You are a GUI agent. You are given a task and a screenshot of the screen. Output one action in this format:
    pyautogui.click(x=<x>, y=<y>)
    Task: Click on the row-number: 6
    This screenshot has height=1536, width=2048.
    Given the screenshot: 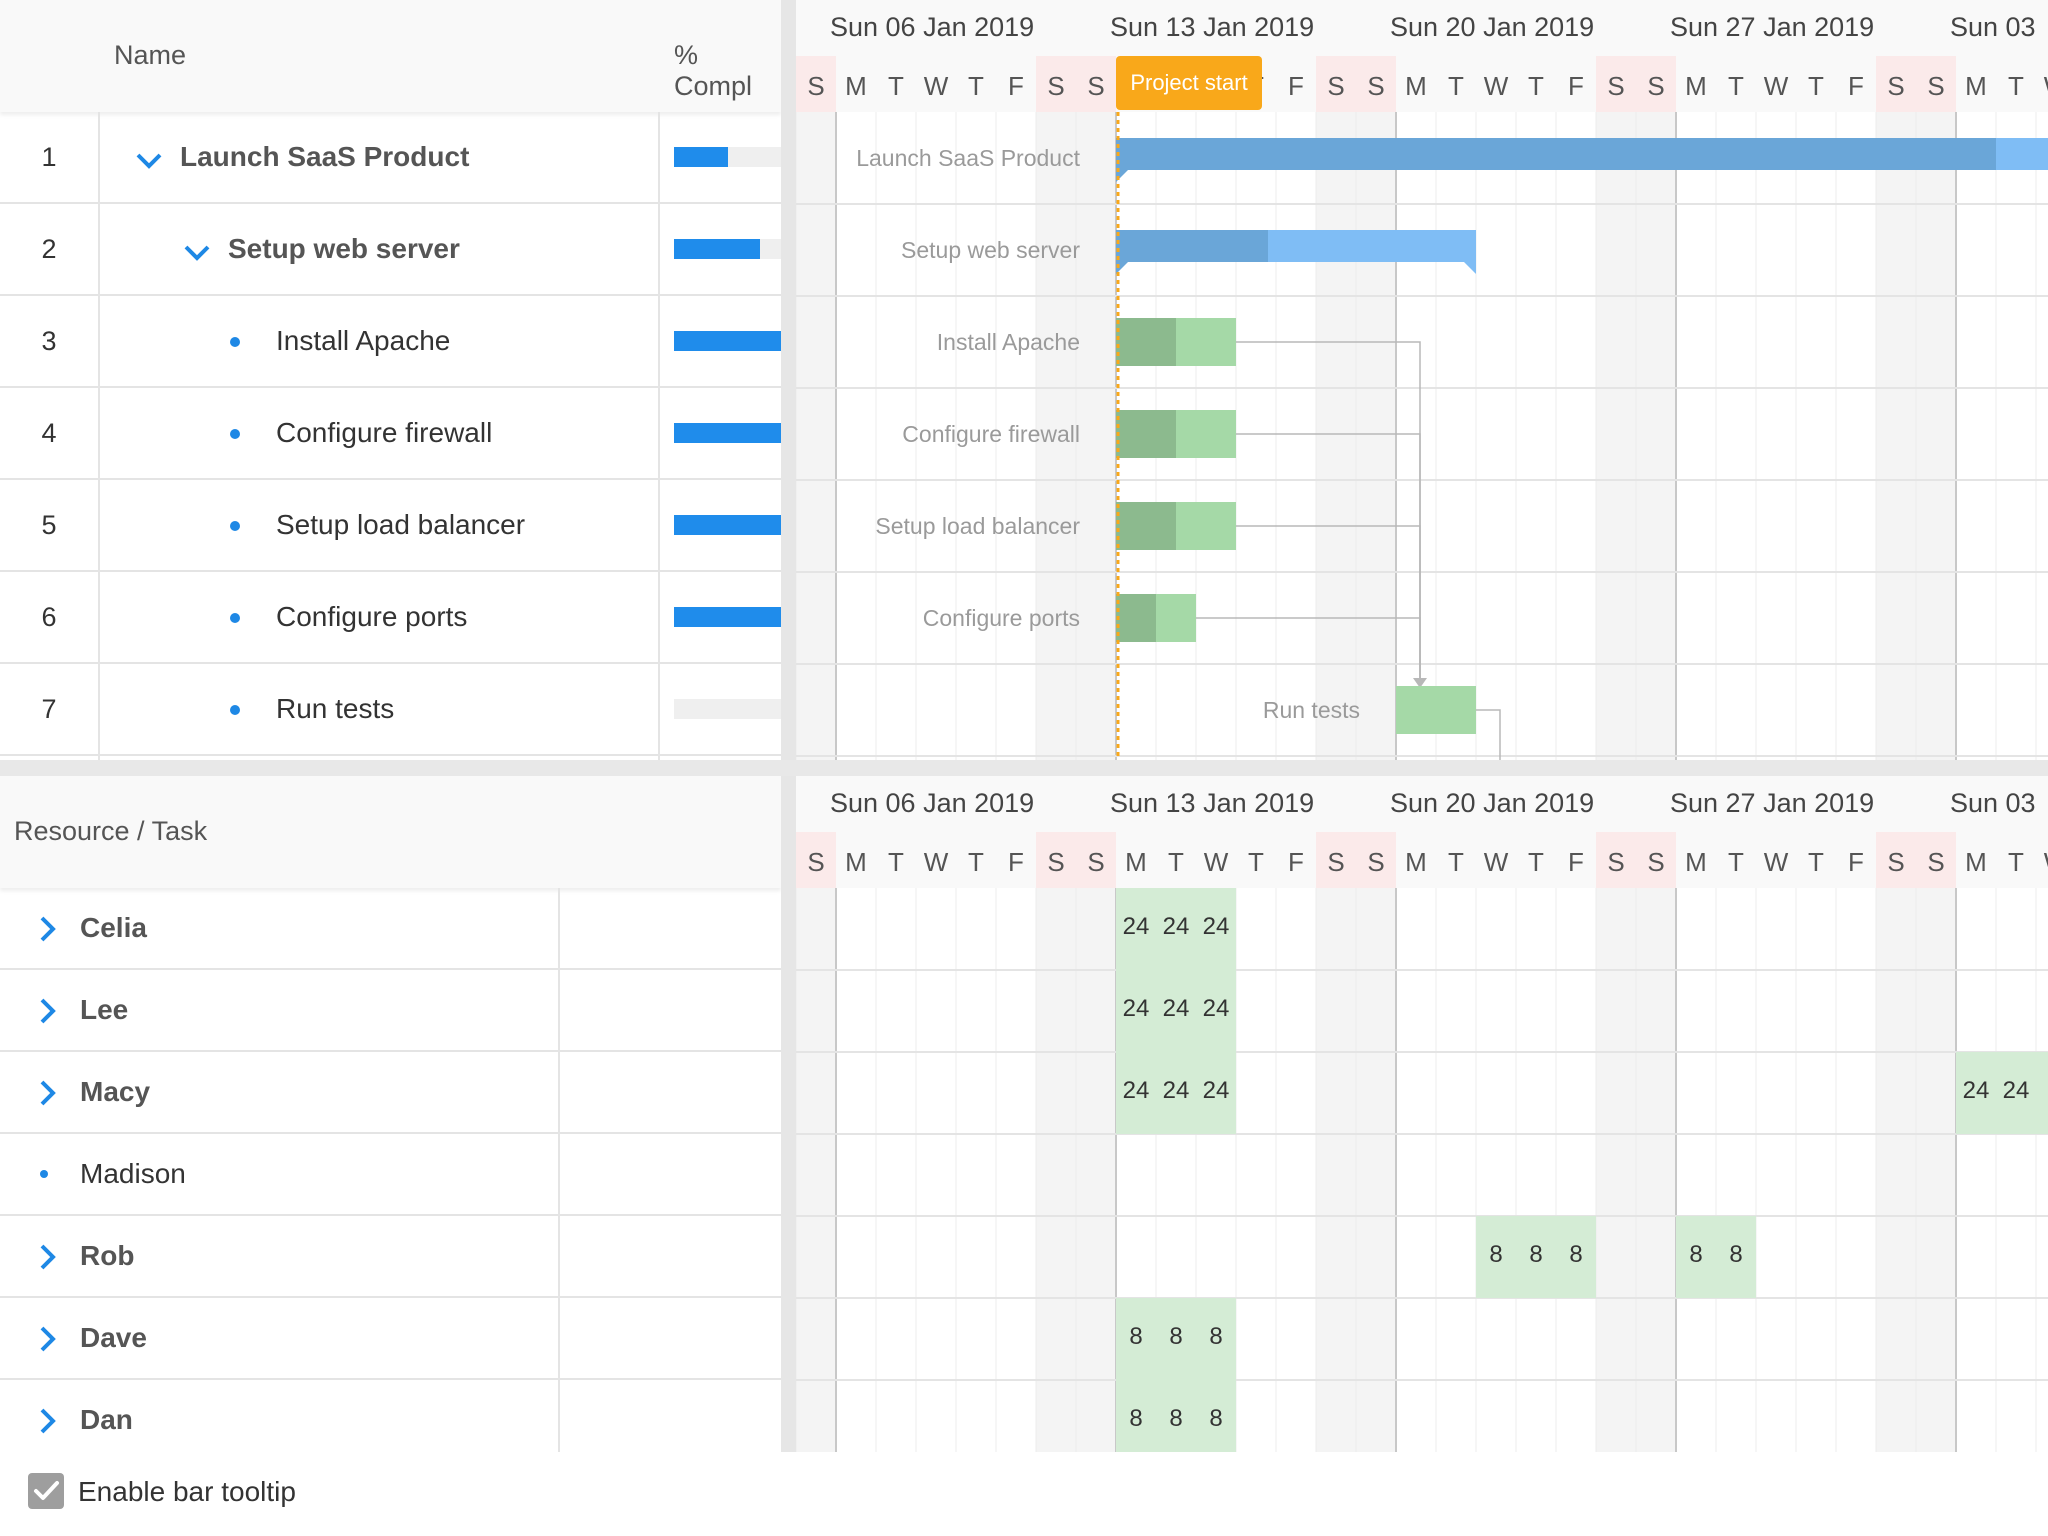 What is the action you would take?
    pyautogui.click(x=49, y=617)
    